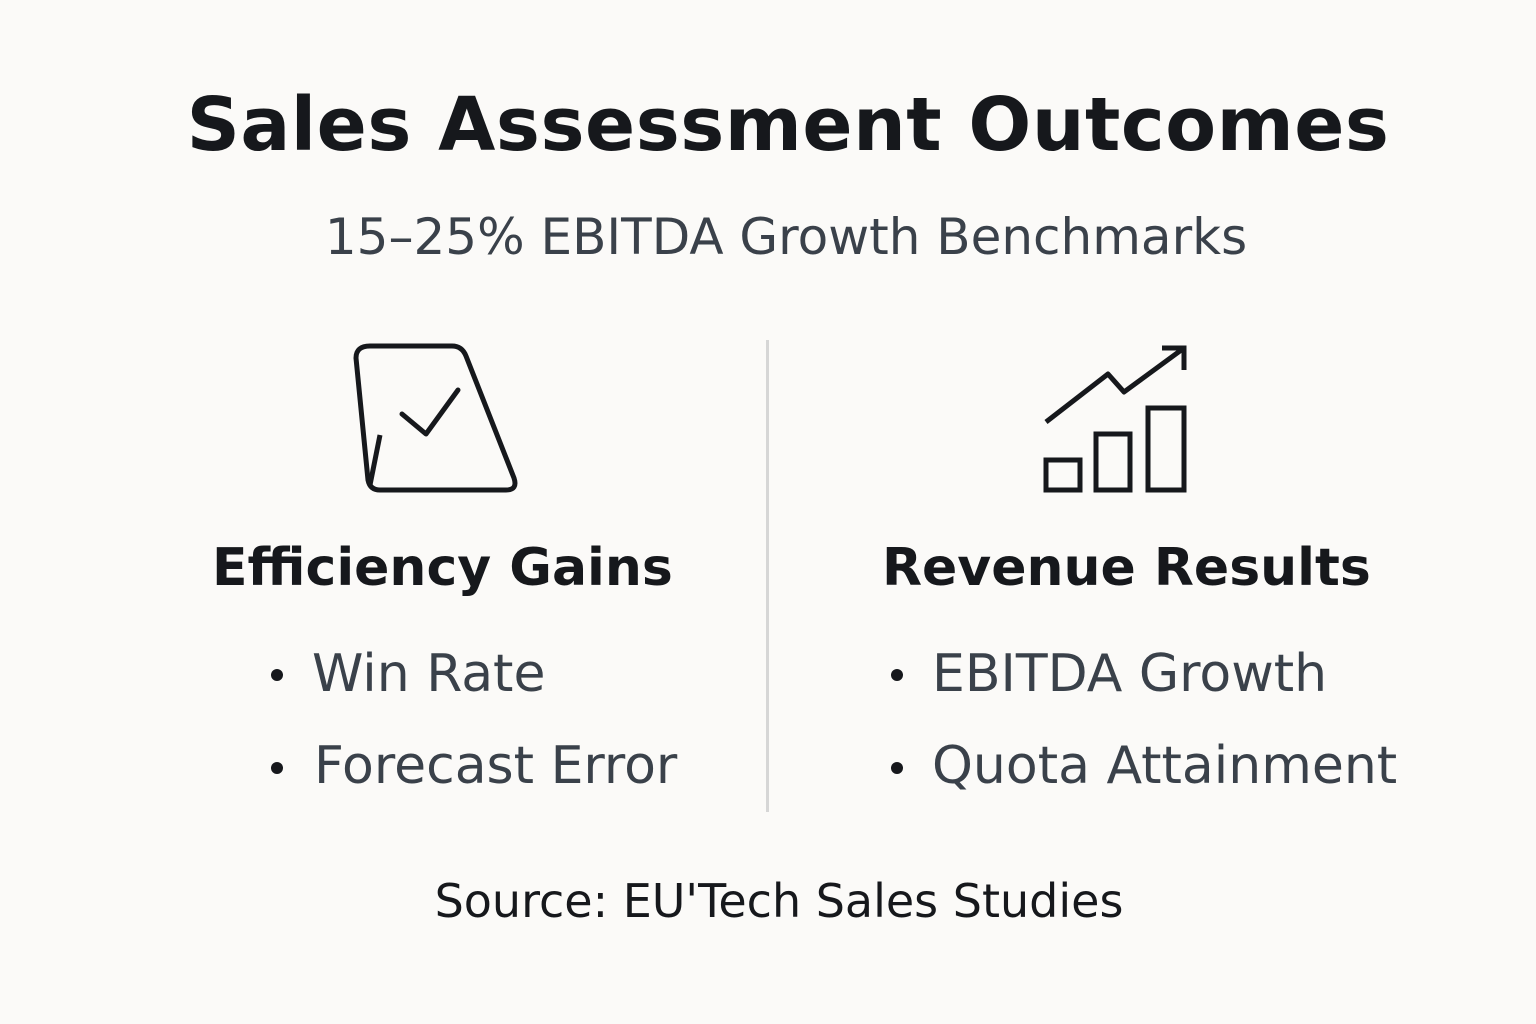 Image resolution: width=1536 pixels, height=1024 pixels. I want to click on column-heading: Efficiency Gains, so click(442, 568).